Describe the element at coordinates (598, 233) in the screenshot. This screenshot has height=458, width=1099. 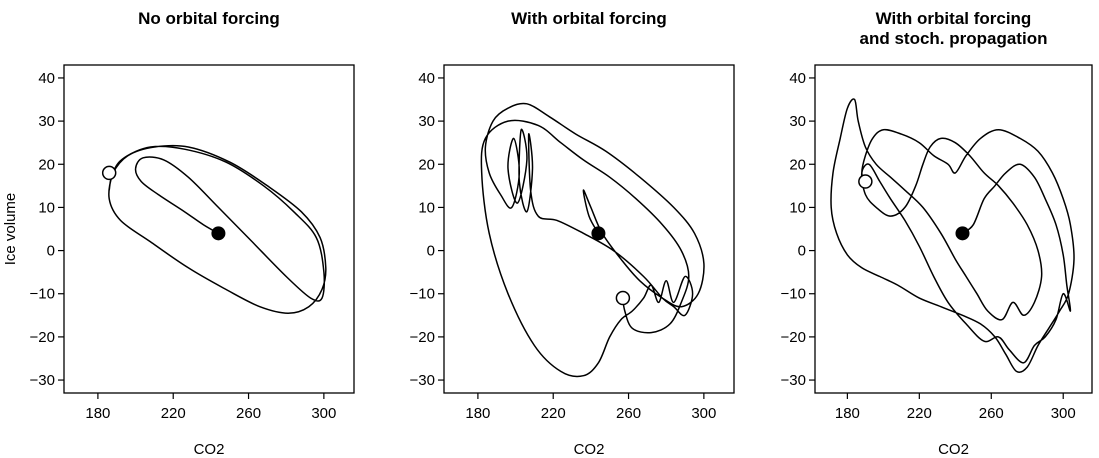
I see `panel-2-start-point` at that location.